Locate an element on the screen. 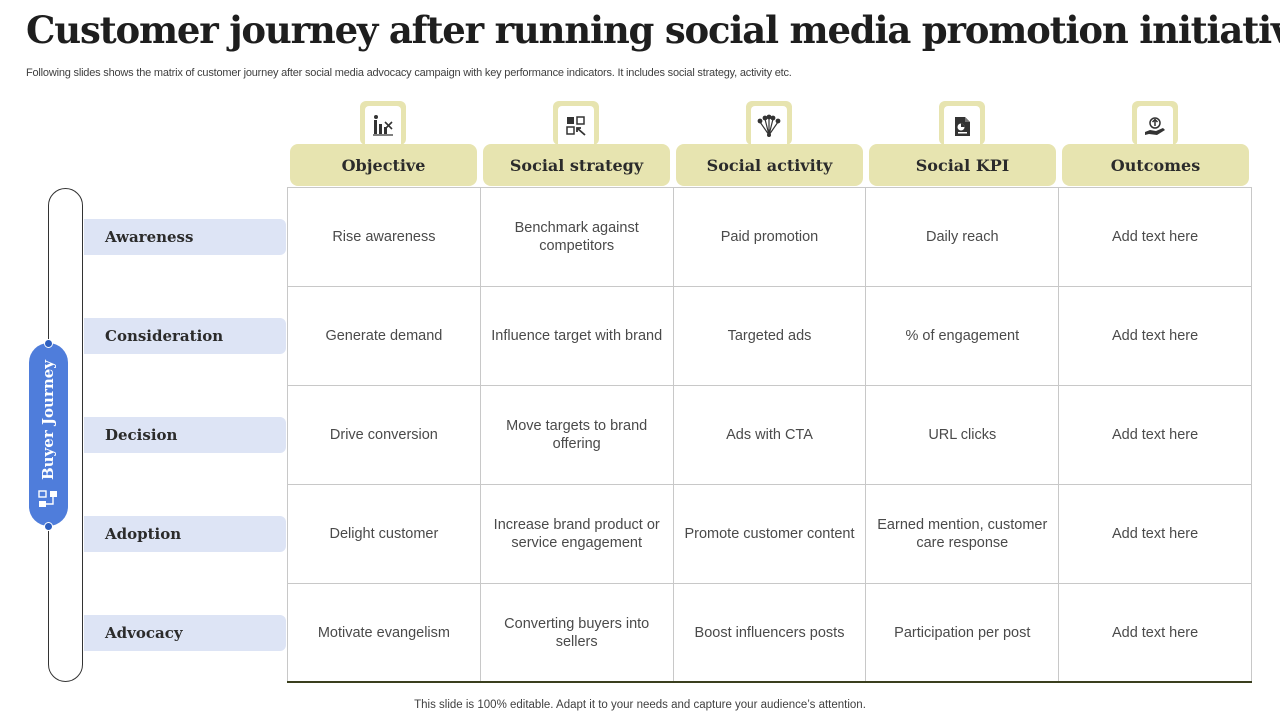 The height and width of the screenshot is (720, 1280). row-label-awareness: Awareness is located at coordinates (185, 237).